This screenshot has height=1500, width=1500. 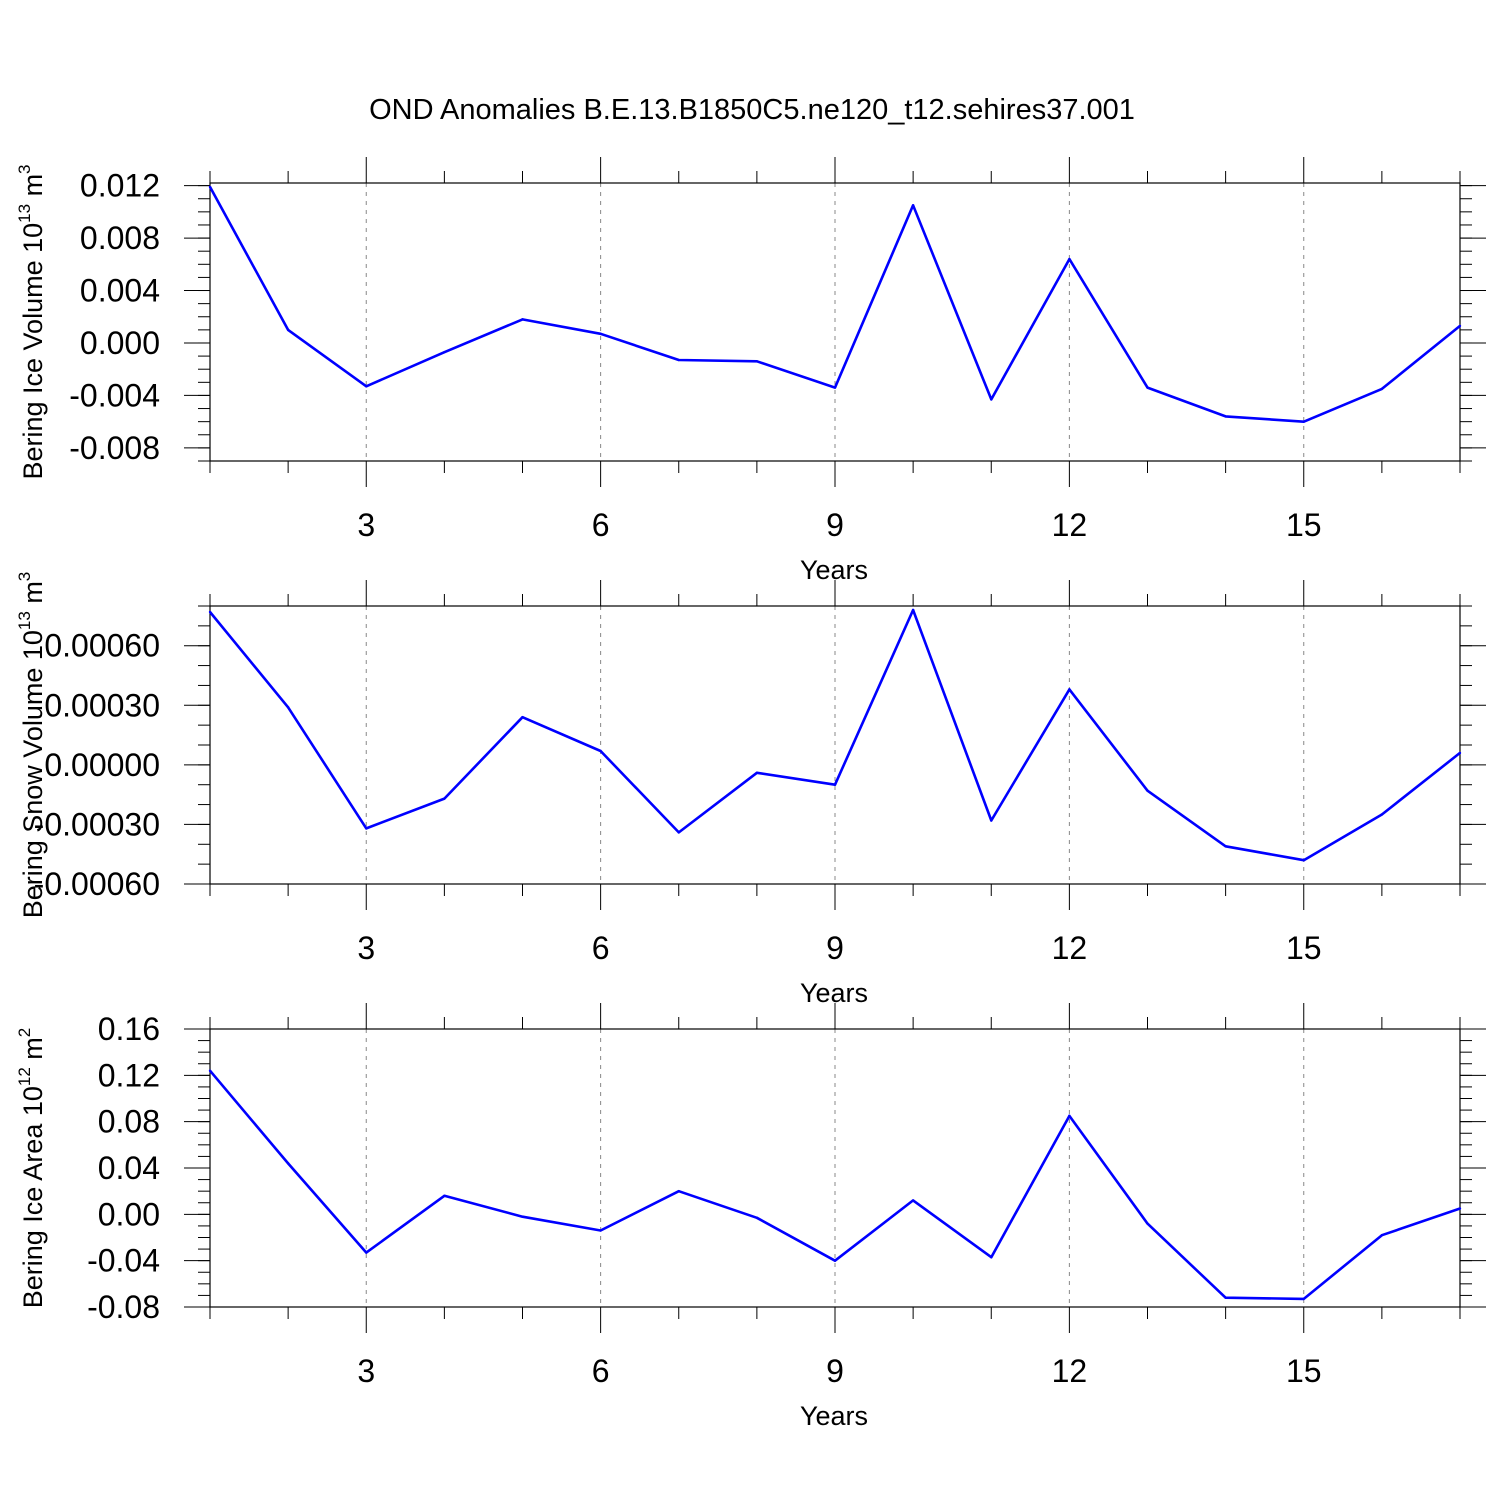 I want to click on y-tick-label: -0.04, so click(x=123, y=1261).